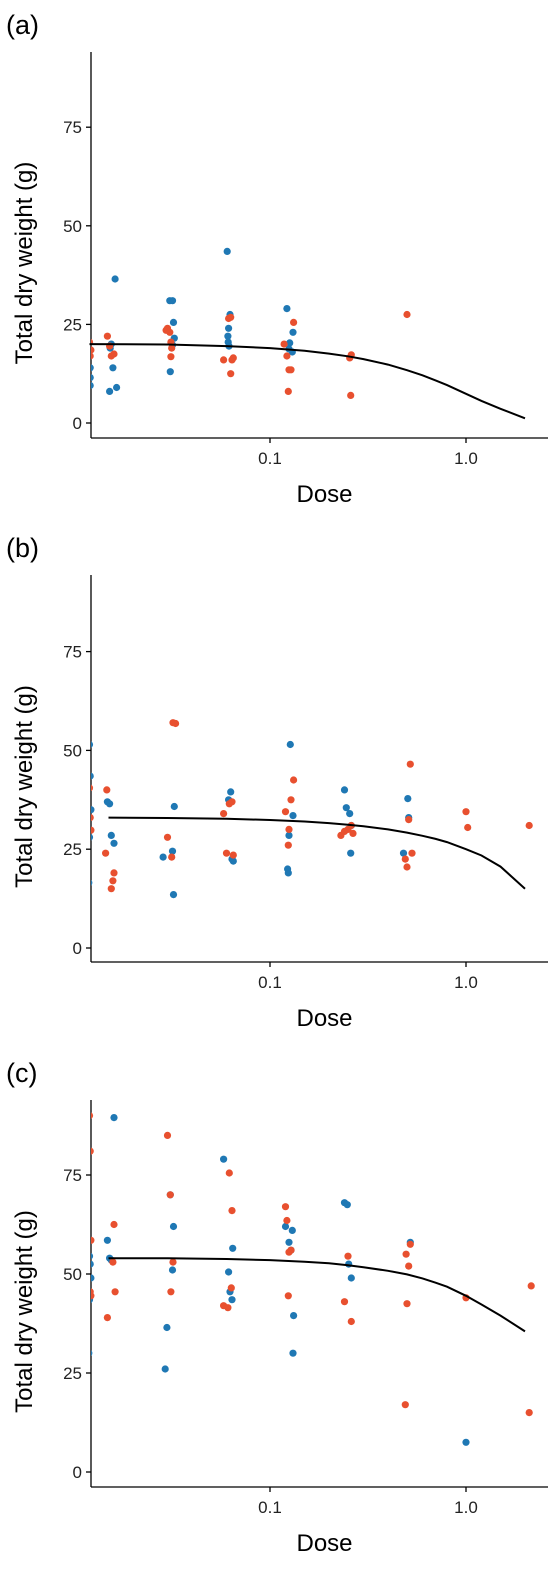  Describe the element at coordinates (22, 25) in the screenshot. I see `panel-label: (a)` at that location.